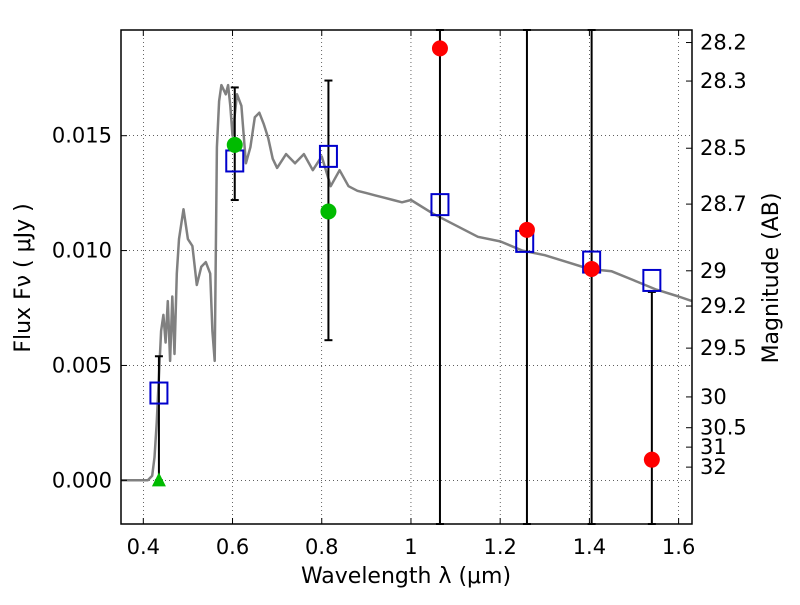 The width and height of the screenshot is (800, 605). I want to click on y-tick-label: 0.010, so click(82, 251).